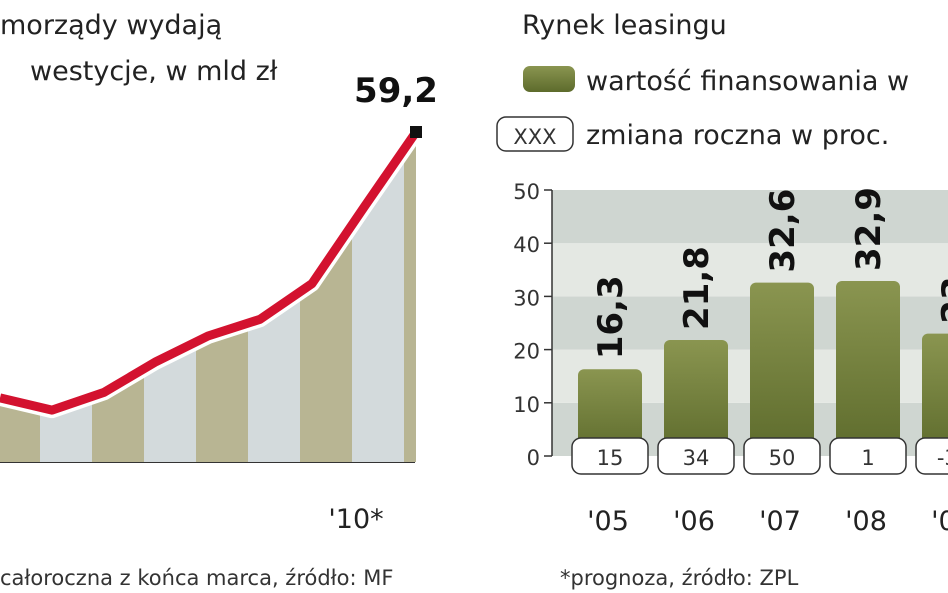 The width and height of the screenshot is (948, 593). I want to click on chart-title: morządy wydają, so click(111, 25).